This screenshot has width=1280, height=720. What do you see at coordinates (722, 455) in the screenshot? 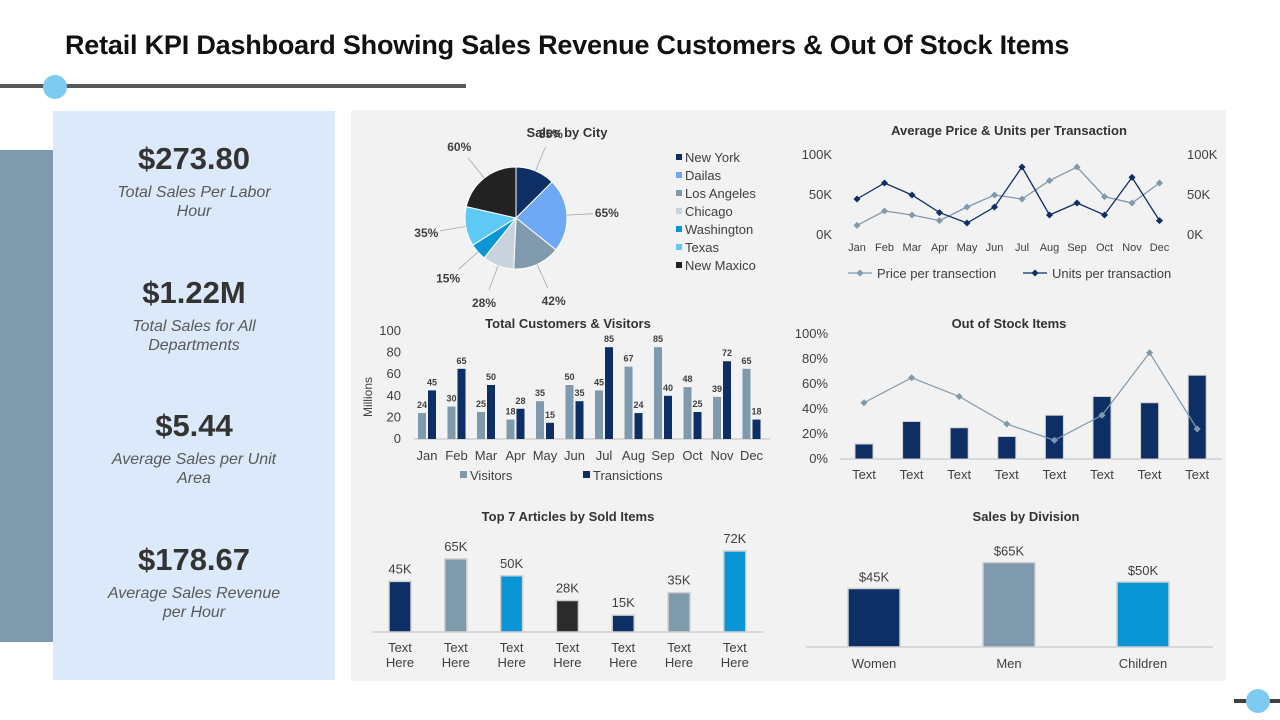
I see `x-tick-label: Nov` at bounding box center [722, 455].